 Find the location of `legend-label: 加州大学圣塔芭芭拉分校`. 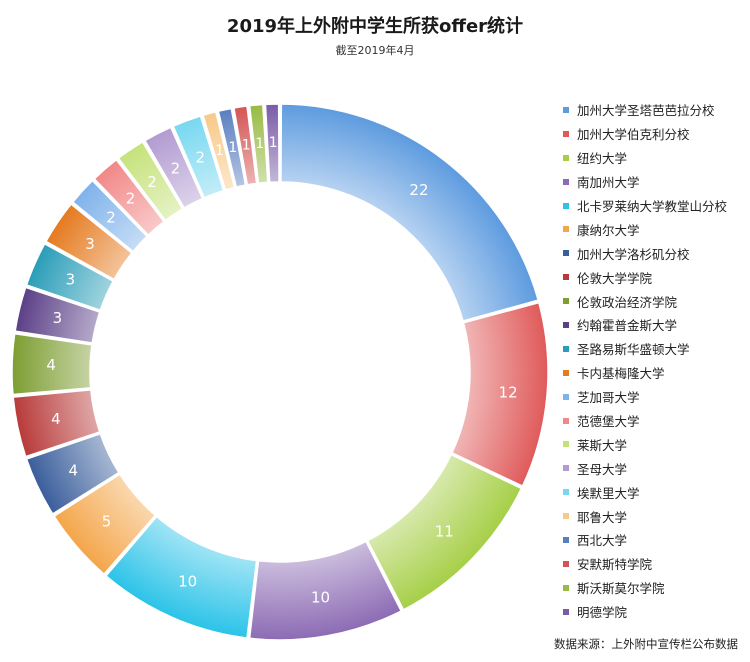

legend-label: 加州大学圣塔芭芭拉分校 is located at coordinates (646, 111).